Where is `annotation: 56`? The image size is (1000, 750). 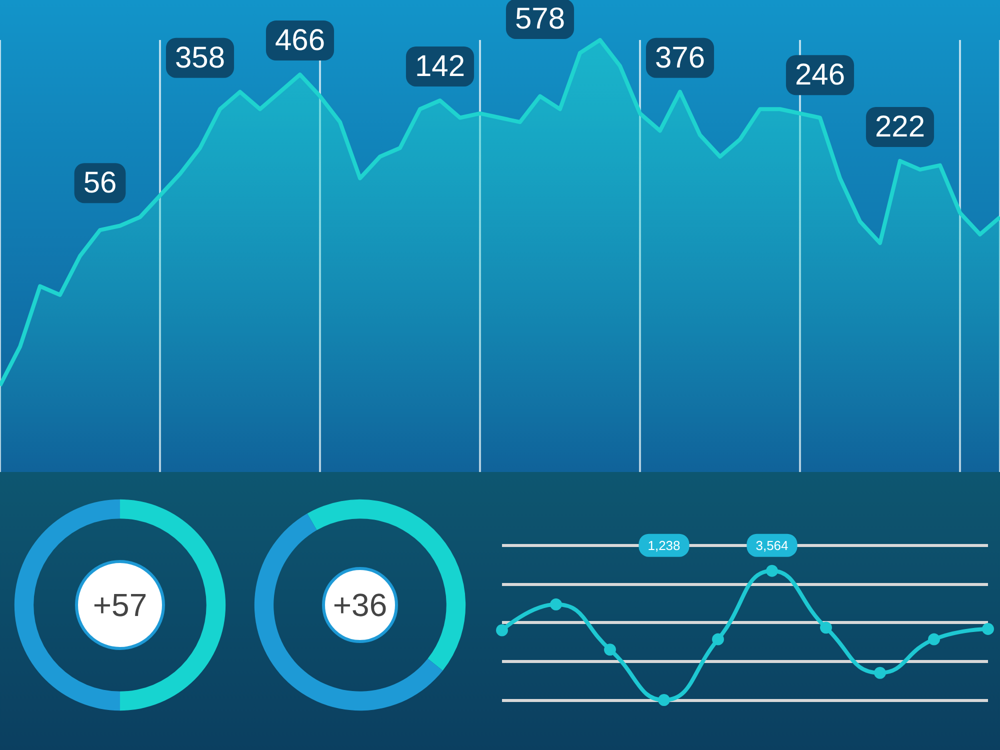 annotation: 56 is located at coordinates (100, 183).